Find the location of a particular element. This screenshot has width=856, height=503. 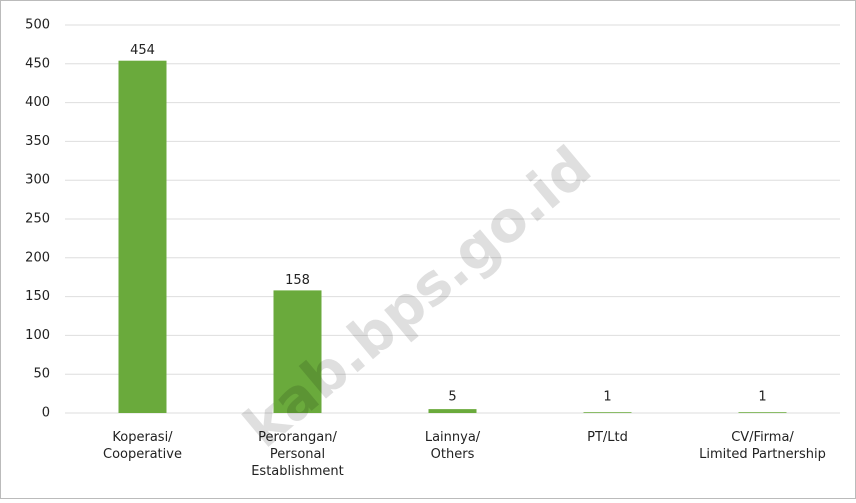

y-tick-label: 150 is located at coordinates (37, 296).